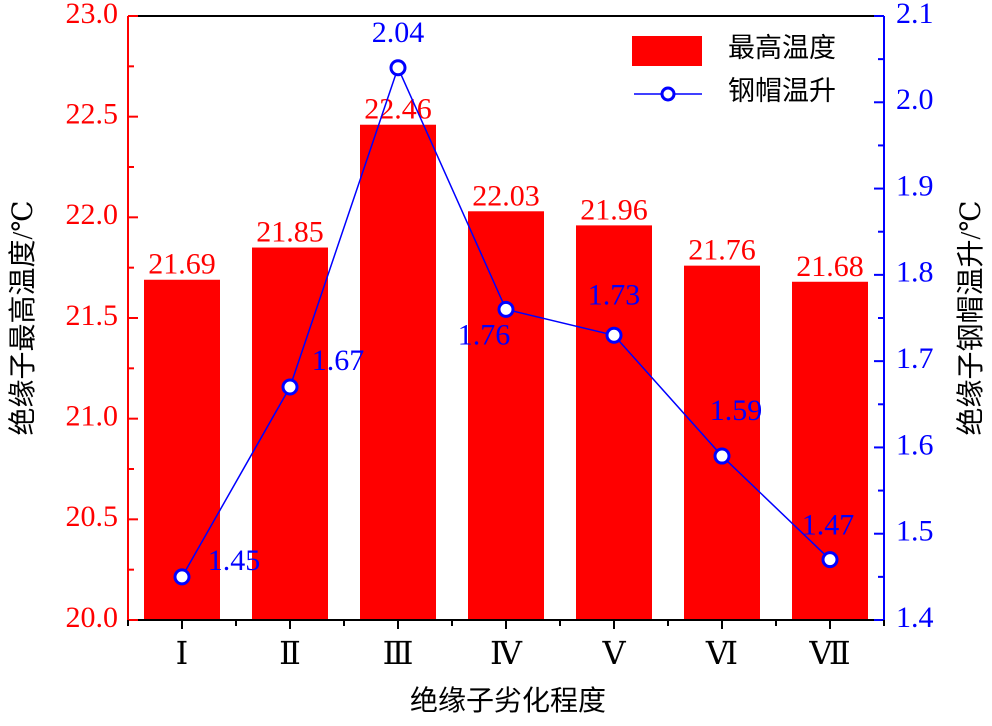  I want to click on bar-value-label: 21.69, so click(182, 264).